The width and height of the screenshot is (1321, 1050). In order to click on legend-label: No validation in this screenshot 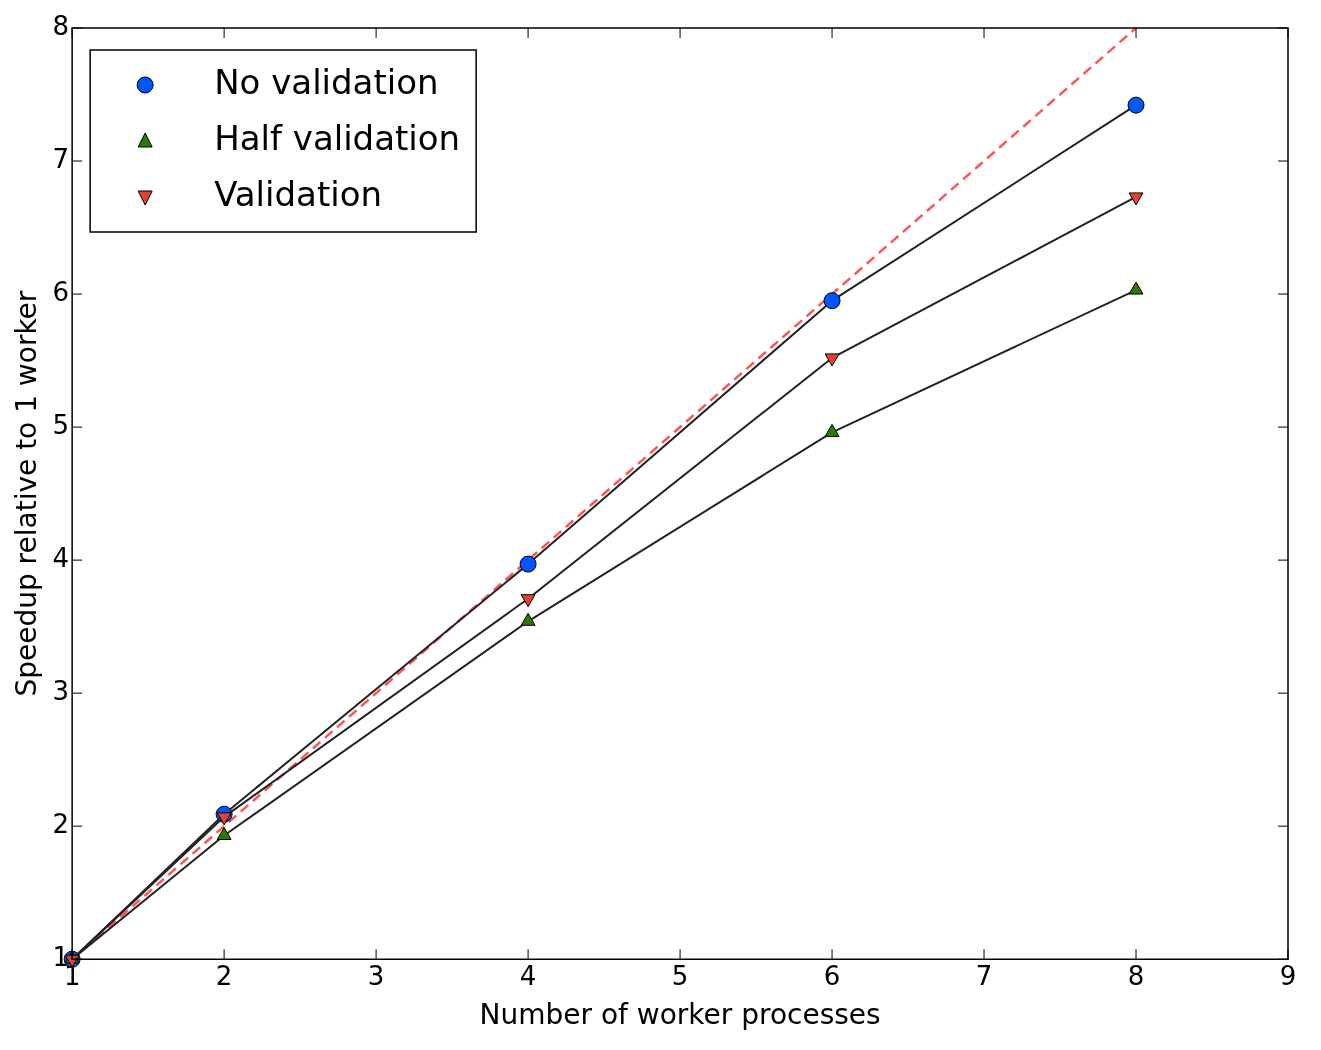, I will do `click(326, 81)`.